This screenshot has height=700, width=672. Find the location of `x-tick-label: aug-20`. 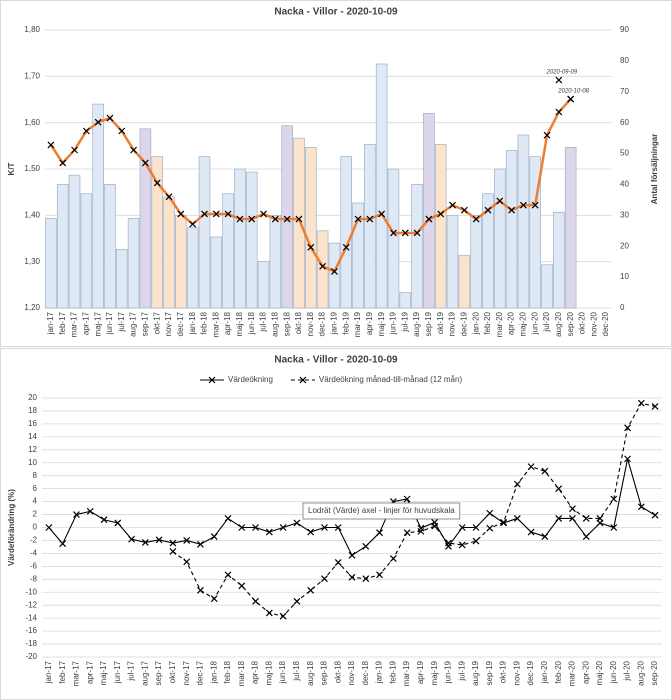

x-tick-label: aug-20 is located at coordinates (640, 672).